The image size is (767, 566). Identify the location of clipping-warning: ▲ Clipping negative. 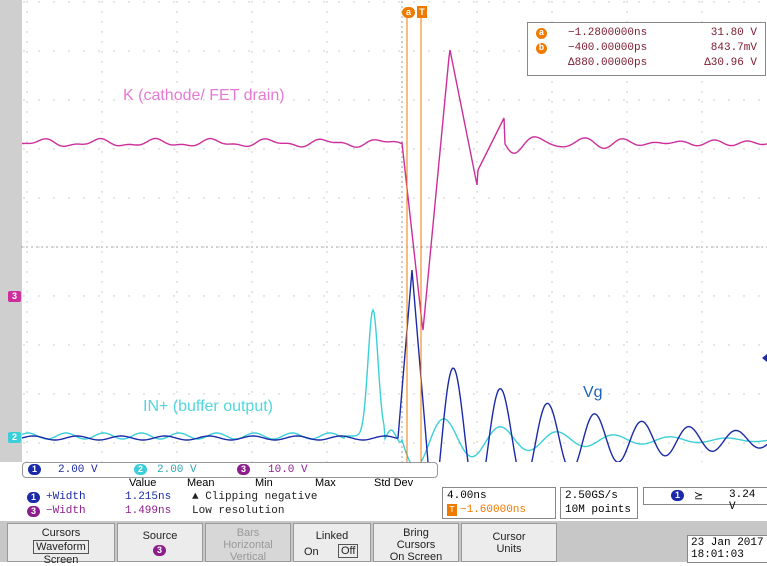
(255, 497).